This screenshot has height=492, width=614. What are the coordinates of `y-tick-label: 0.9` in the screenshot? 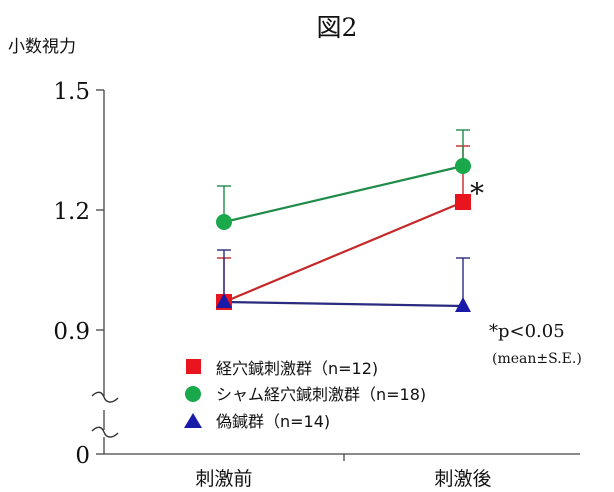 It's located at (71, 332).